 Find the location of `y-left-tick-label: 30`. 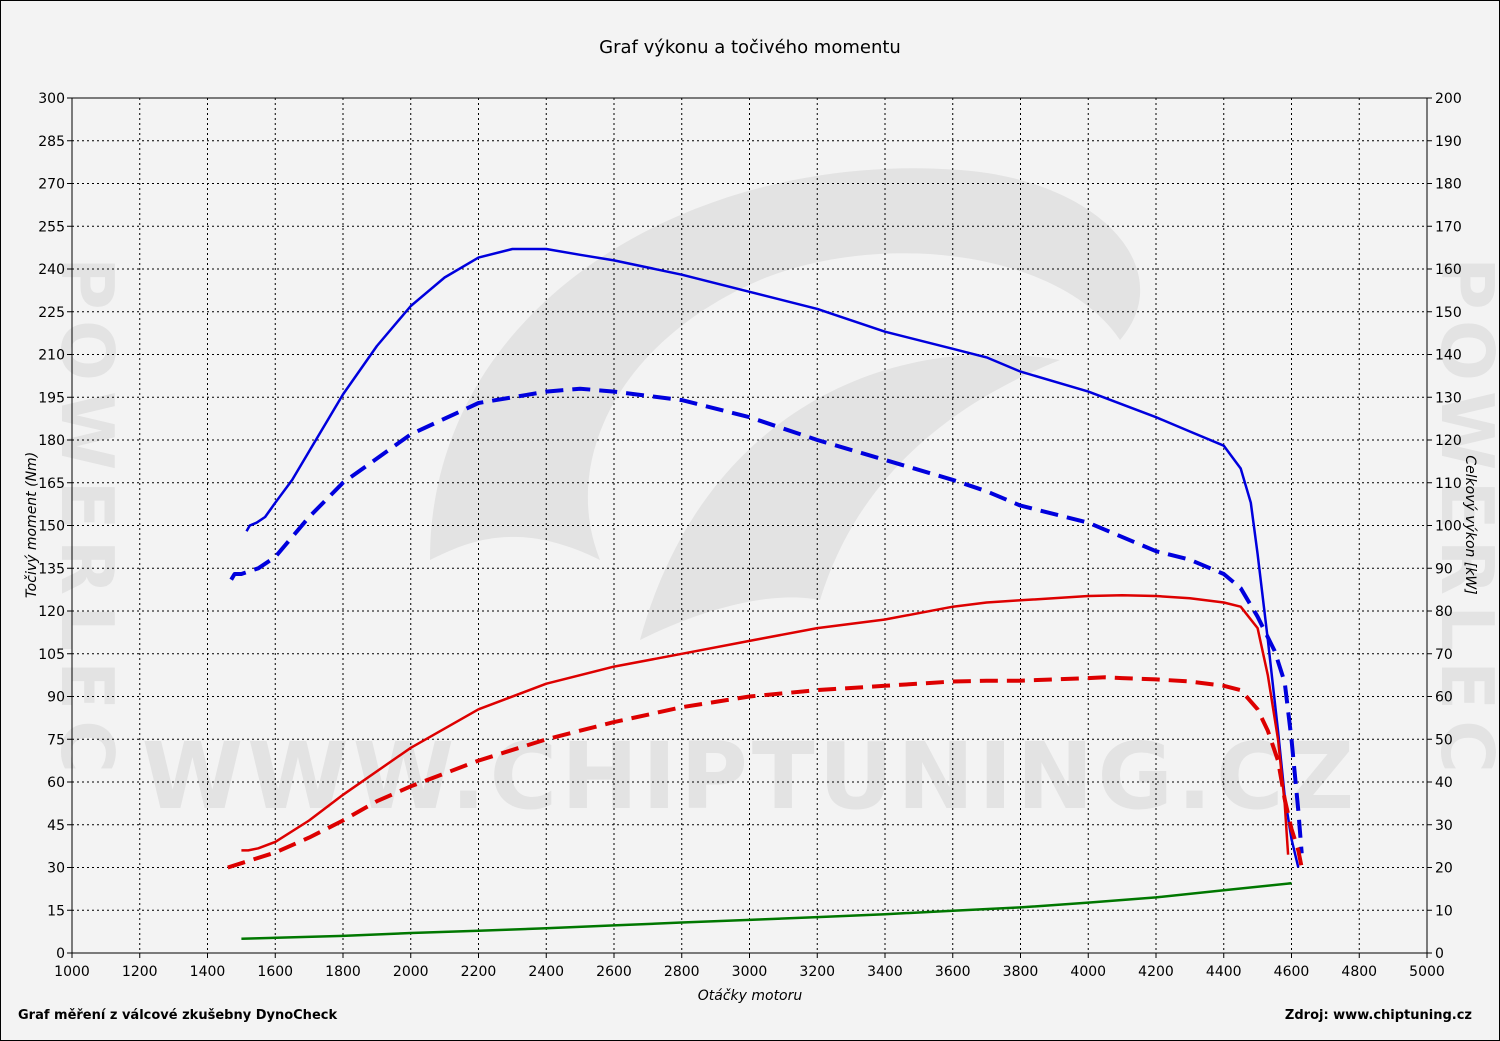

y-left-tick-label: 30 is located at coordinates (56, 869).